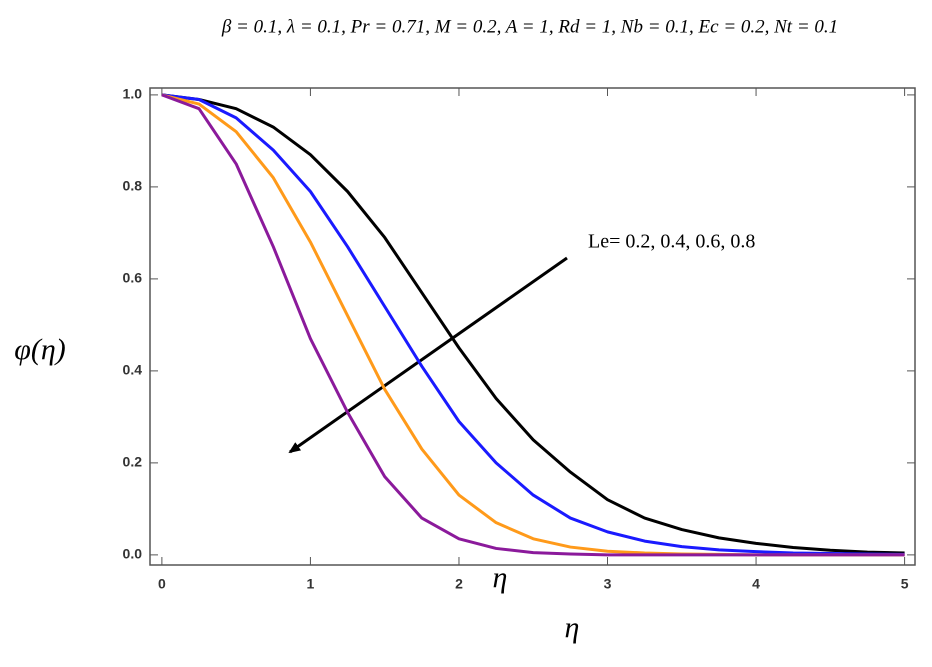 The image size is (932, 667). Describe the element at coordinates (428, 355) in the screenshot. I see `arrow` at that location.